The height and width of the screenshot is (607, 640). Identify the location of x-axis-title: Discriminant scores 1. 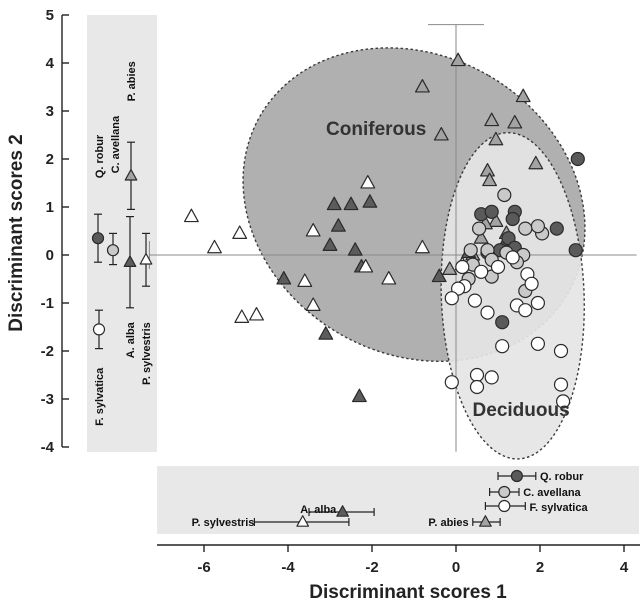
(408, 592).